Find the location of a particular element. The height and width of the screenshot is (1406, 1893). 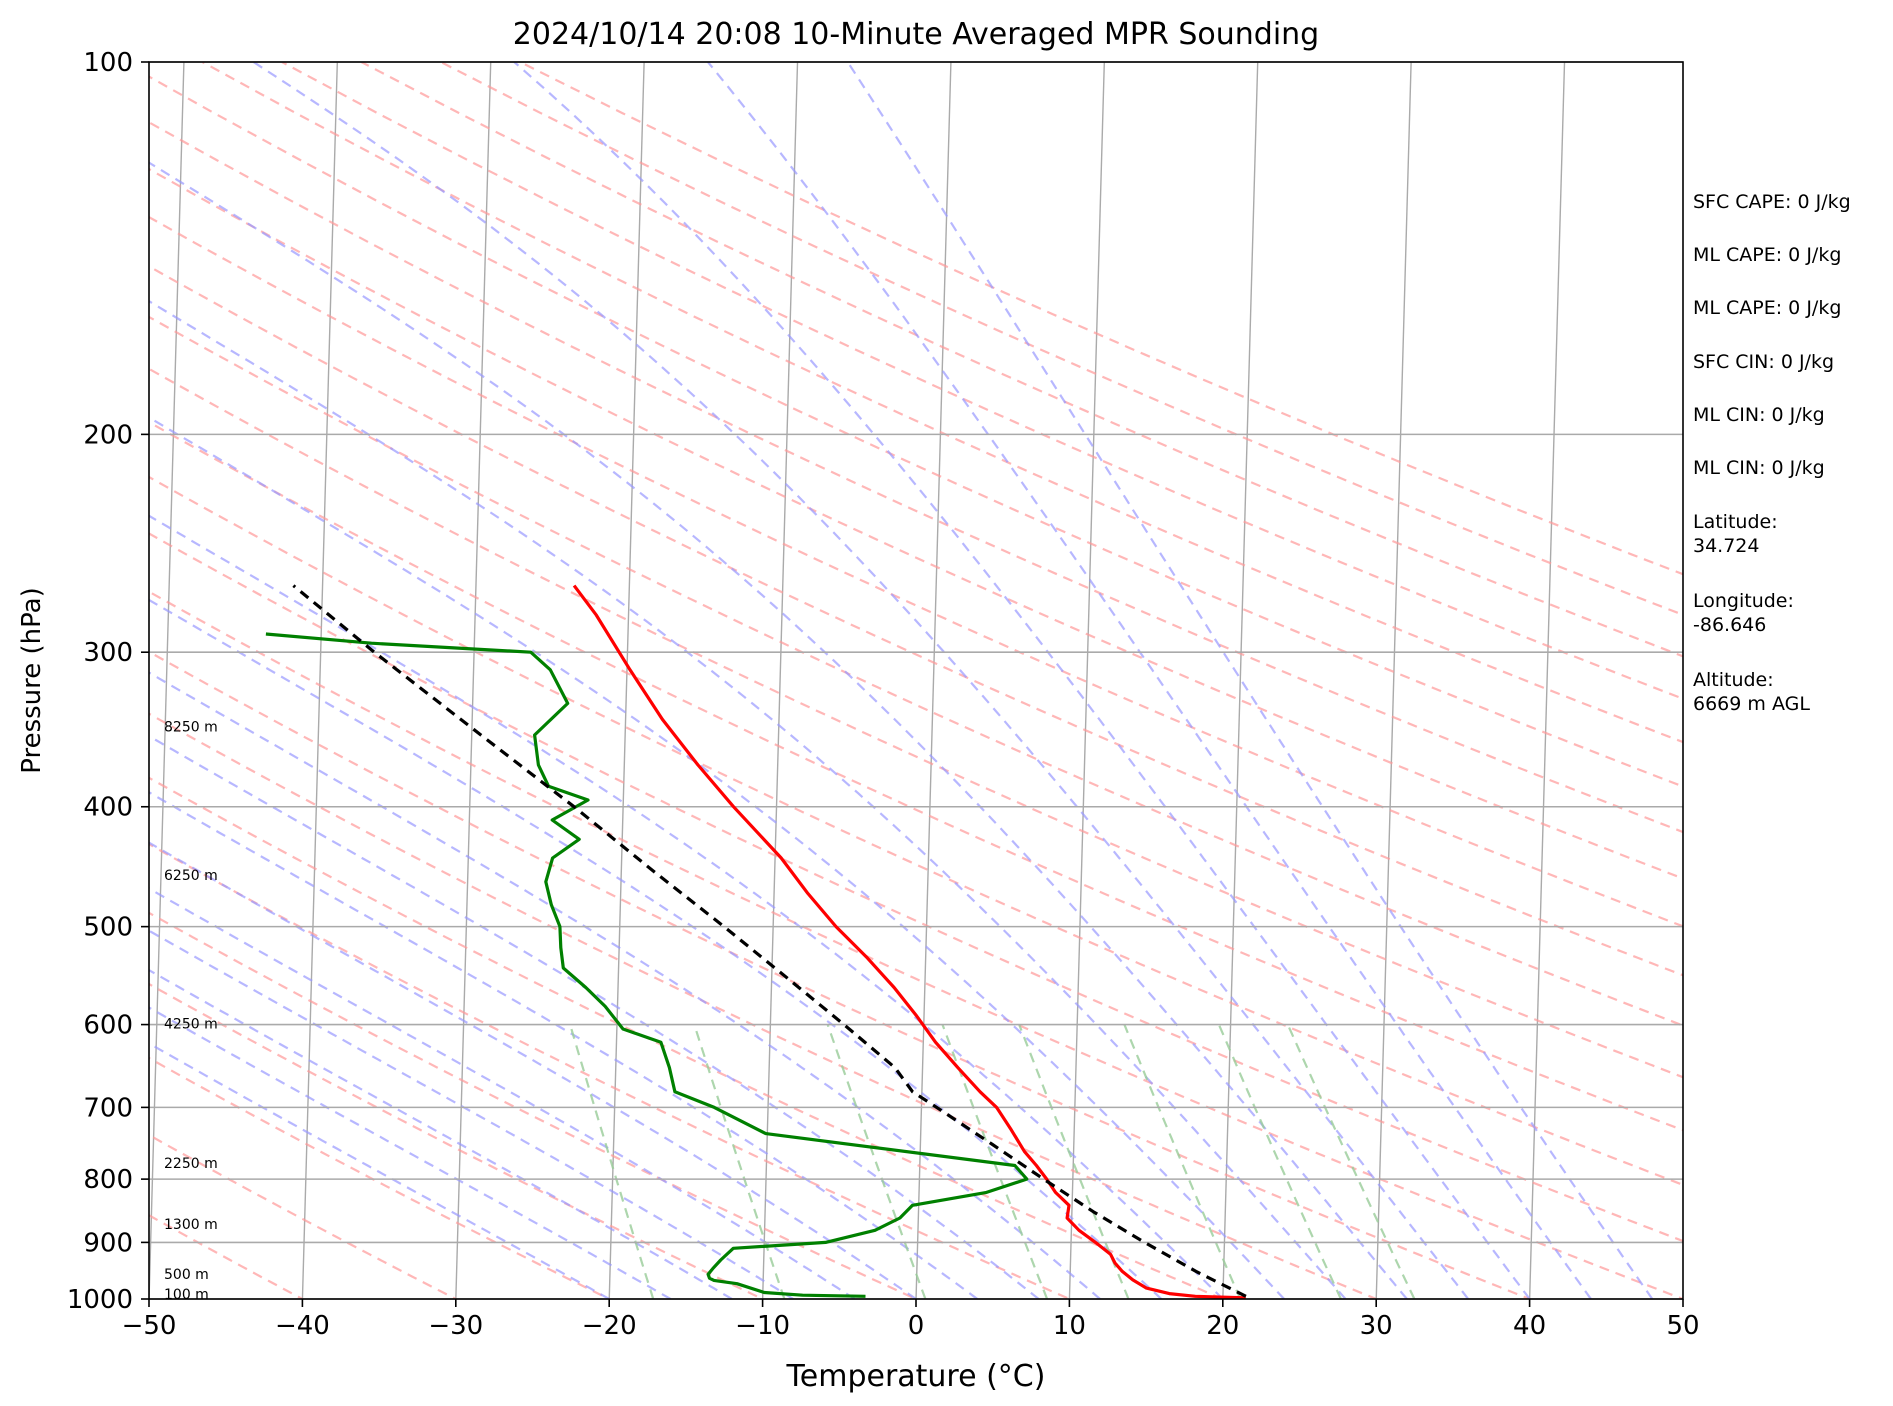

x-axis-label: Temperature (°C) is located at coordinates (916, 1376).